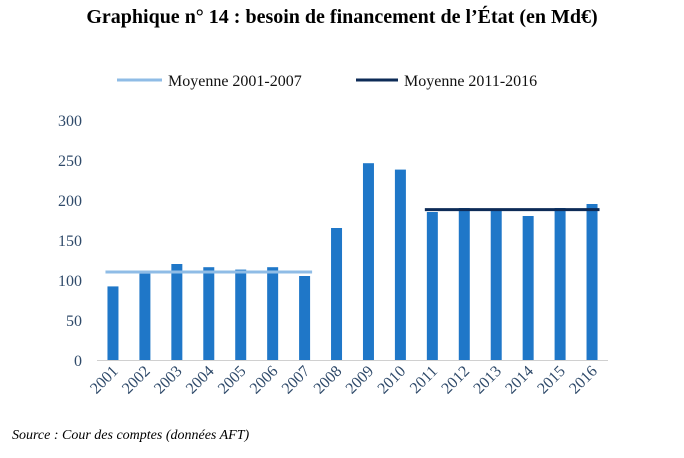  Describe the element at coordinates (487, 380) in the screenshot. I see `x-tick-label: 2013` at that location.